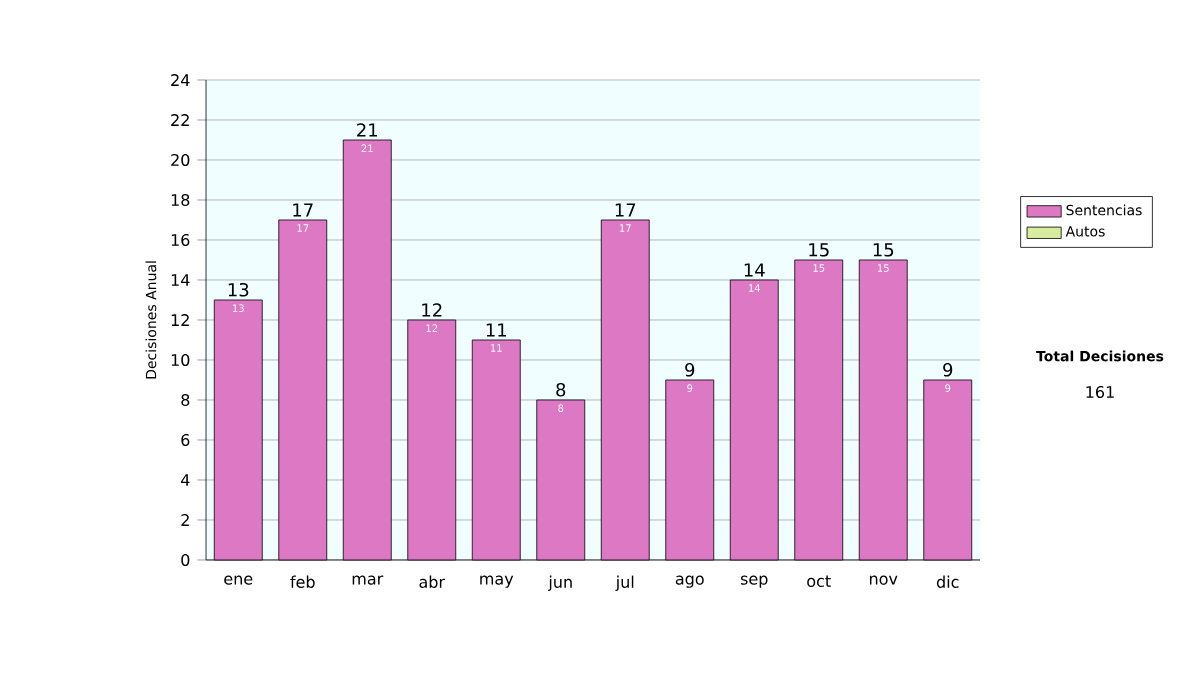 The image size is (1200, 680). Describe the element at coordinates (689, 581) in the screenshot. I see `x-tick-label: ago` at that location.